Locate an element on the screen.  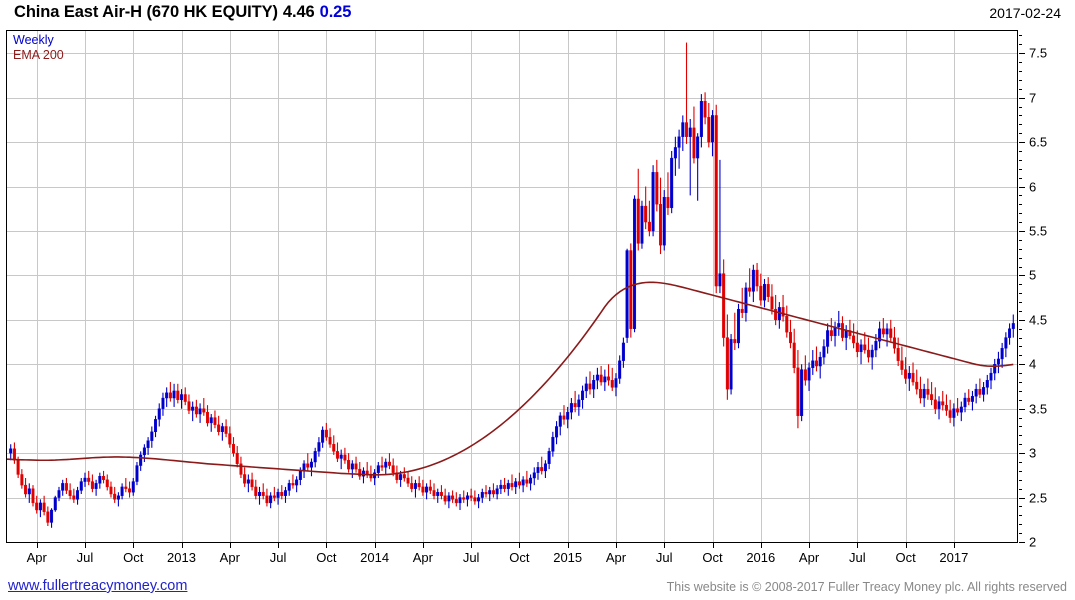
y-axis-label: 2 is located at coordinates (1033, 542).